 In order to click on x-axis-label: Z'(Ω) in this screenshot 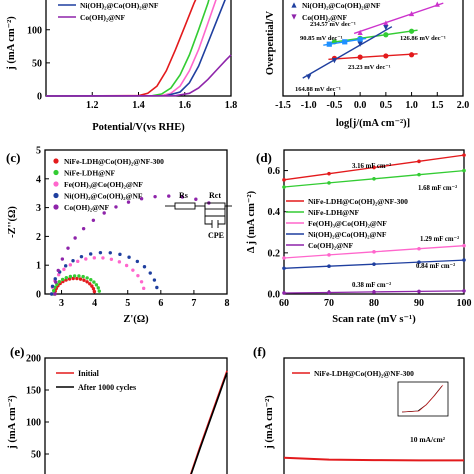, I will do `click(136, 319)`.